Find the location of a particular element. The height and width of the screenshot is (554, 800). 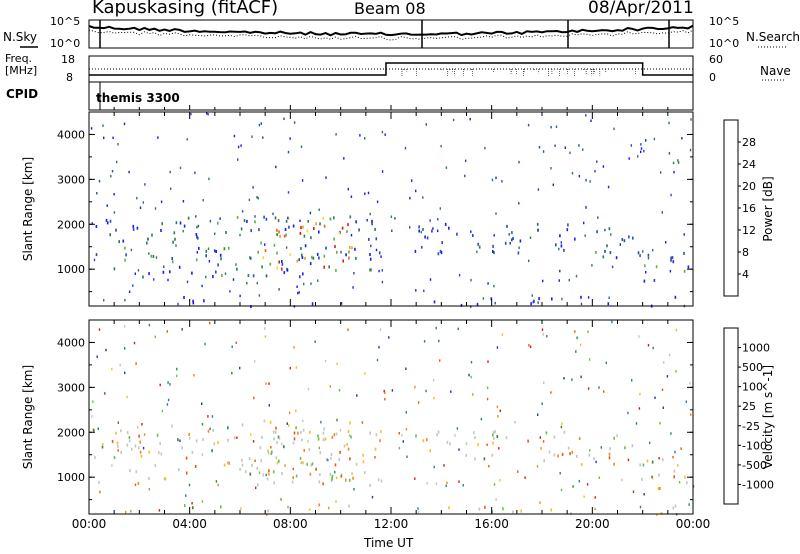

colorbar-tick-label: 16 is located at coordinates (749, 208).